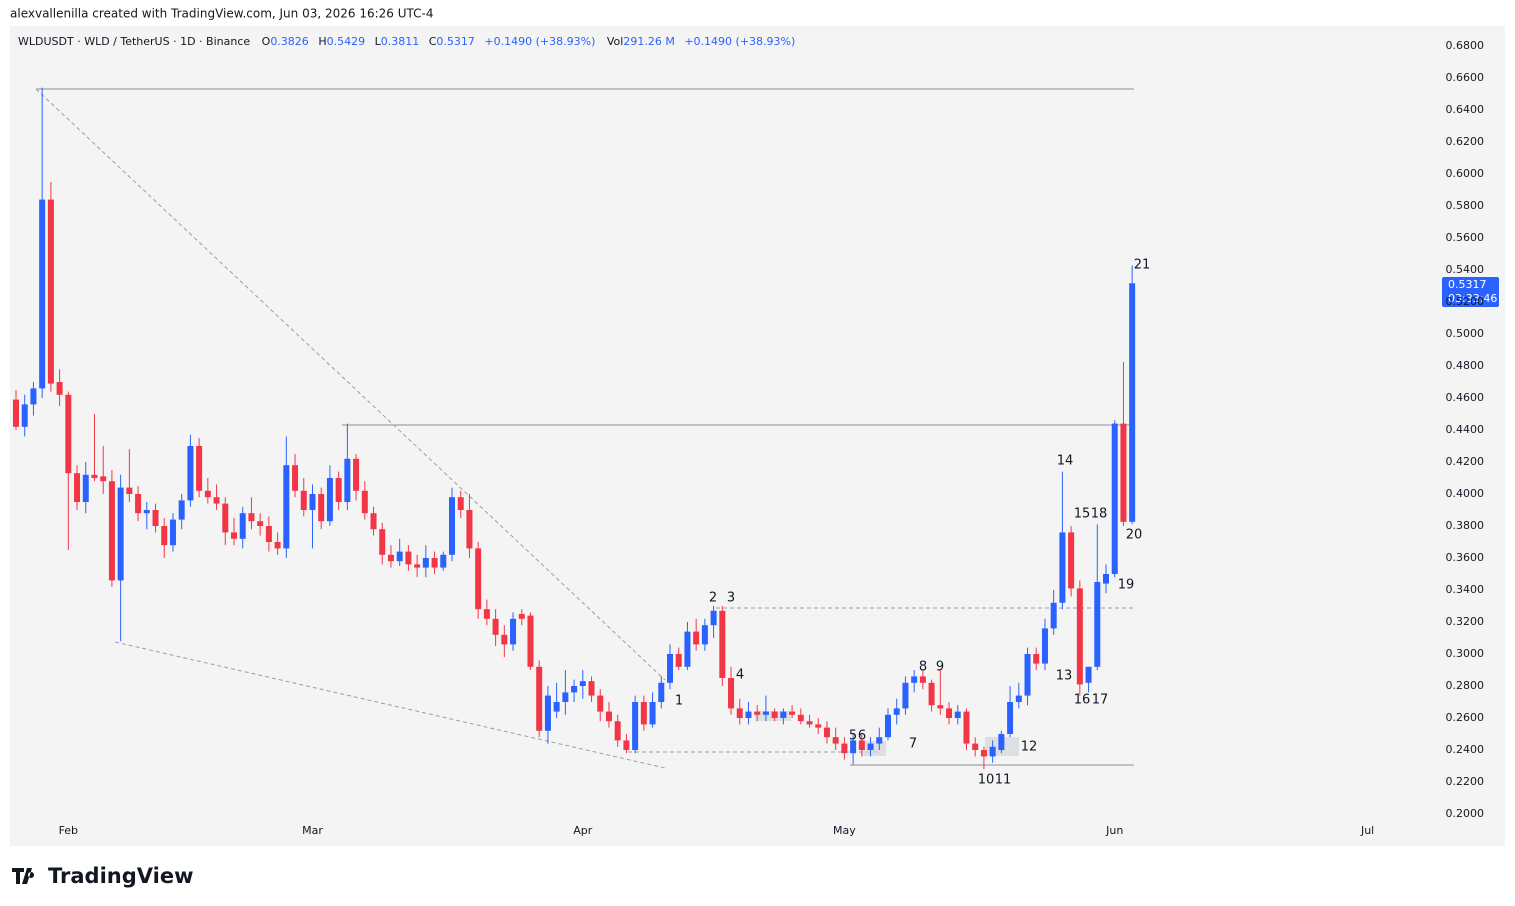  What do you see at coordinates (1065, 461) in the screenshot?
I see `wave-label: 14` at bounding box center [1065, 461].